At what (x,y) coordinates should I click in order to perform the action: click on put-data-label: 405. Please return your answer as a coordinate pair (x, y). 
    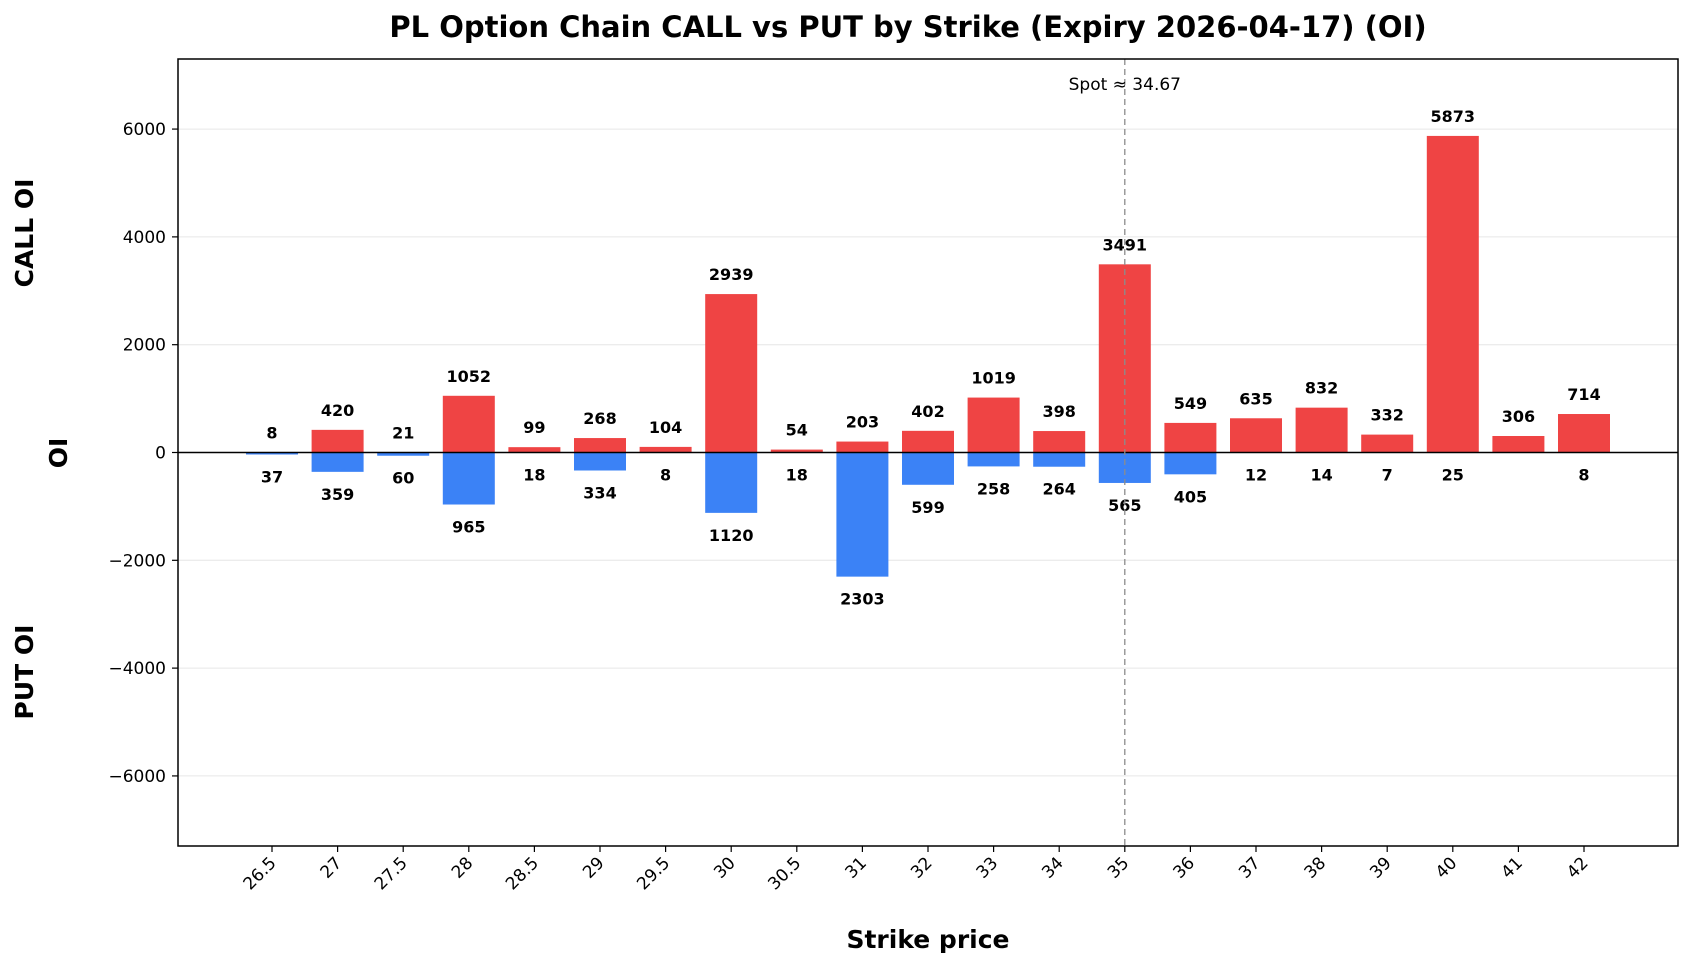
    Looking at the image, I should click on (1190, 496).